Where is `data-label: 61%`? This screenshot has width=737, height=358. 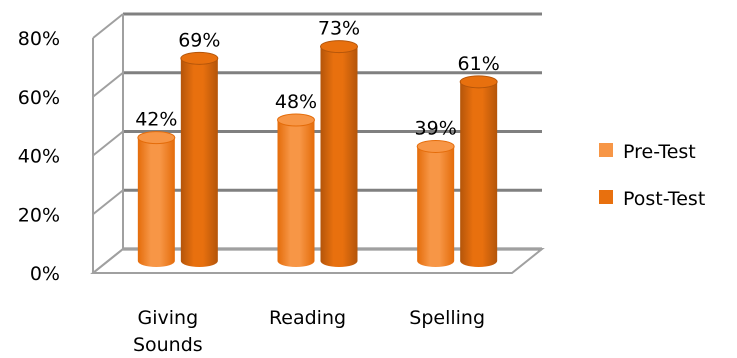
data-label: 61% is located at coordinates (479, 64).